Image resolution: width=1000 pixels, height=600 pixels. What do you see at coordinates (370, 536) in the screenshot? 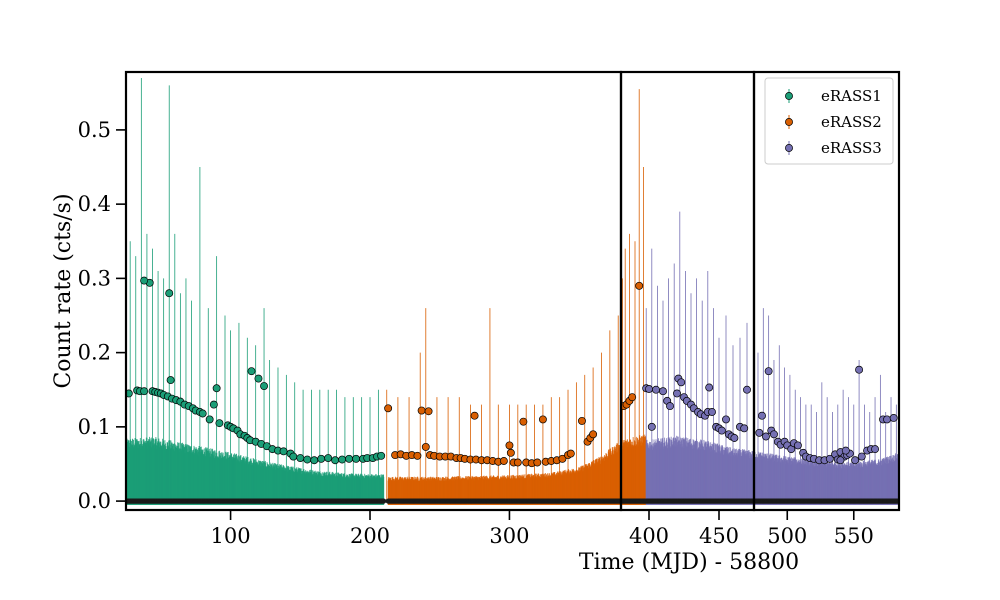
I see `x-tick-label: 200` at bounding box center [370, 536].